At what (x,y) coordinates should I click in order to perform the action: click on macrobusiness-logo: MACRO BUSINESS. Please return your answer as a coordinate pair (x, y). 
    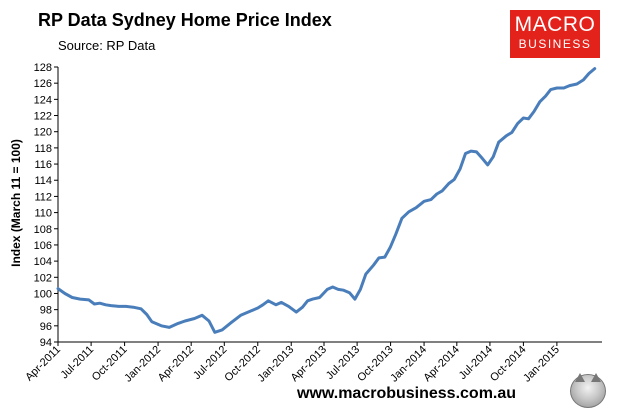
    Looking at the image, I should click on (555, 34).